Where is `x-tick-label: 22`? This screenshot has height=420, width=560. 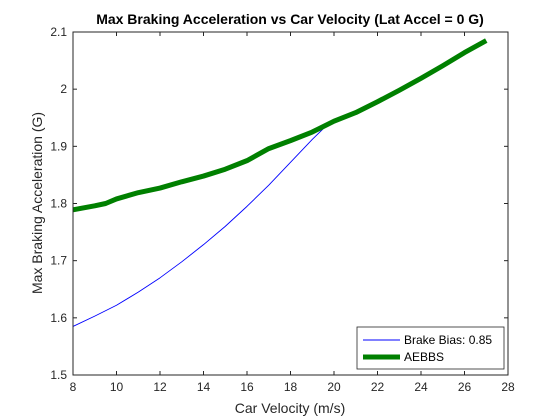
x-tick-label: 22 is located at coordinates (378, 387).